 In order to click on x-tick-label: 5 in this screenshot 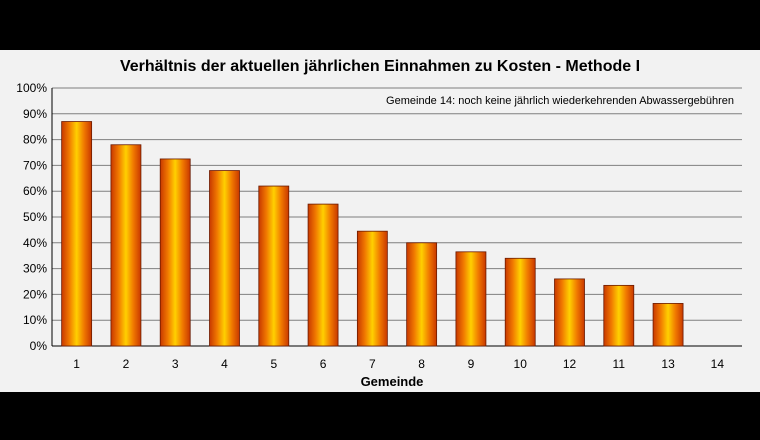, I will do `click(273, 364)`.